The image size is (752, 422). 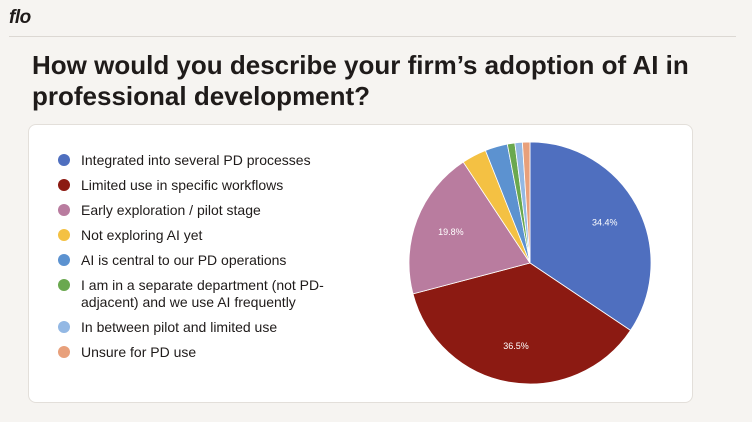 What do you see at coordinates (171, 210) in the screenshot?
I see `legend-label: Early exploration / pilot stage` at bounding box center [171, 210].